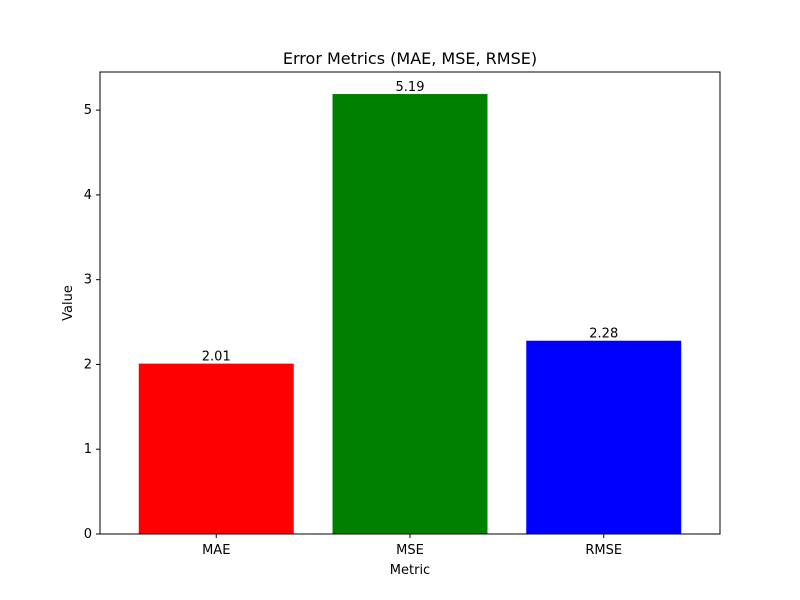 This screenshot has width=800, height=600. Describe the element at coordinates (216, 357) in the screenshot. I see `data-label-mae: 2.01` at that location.